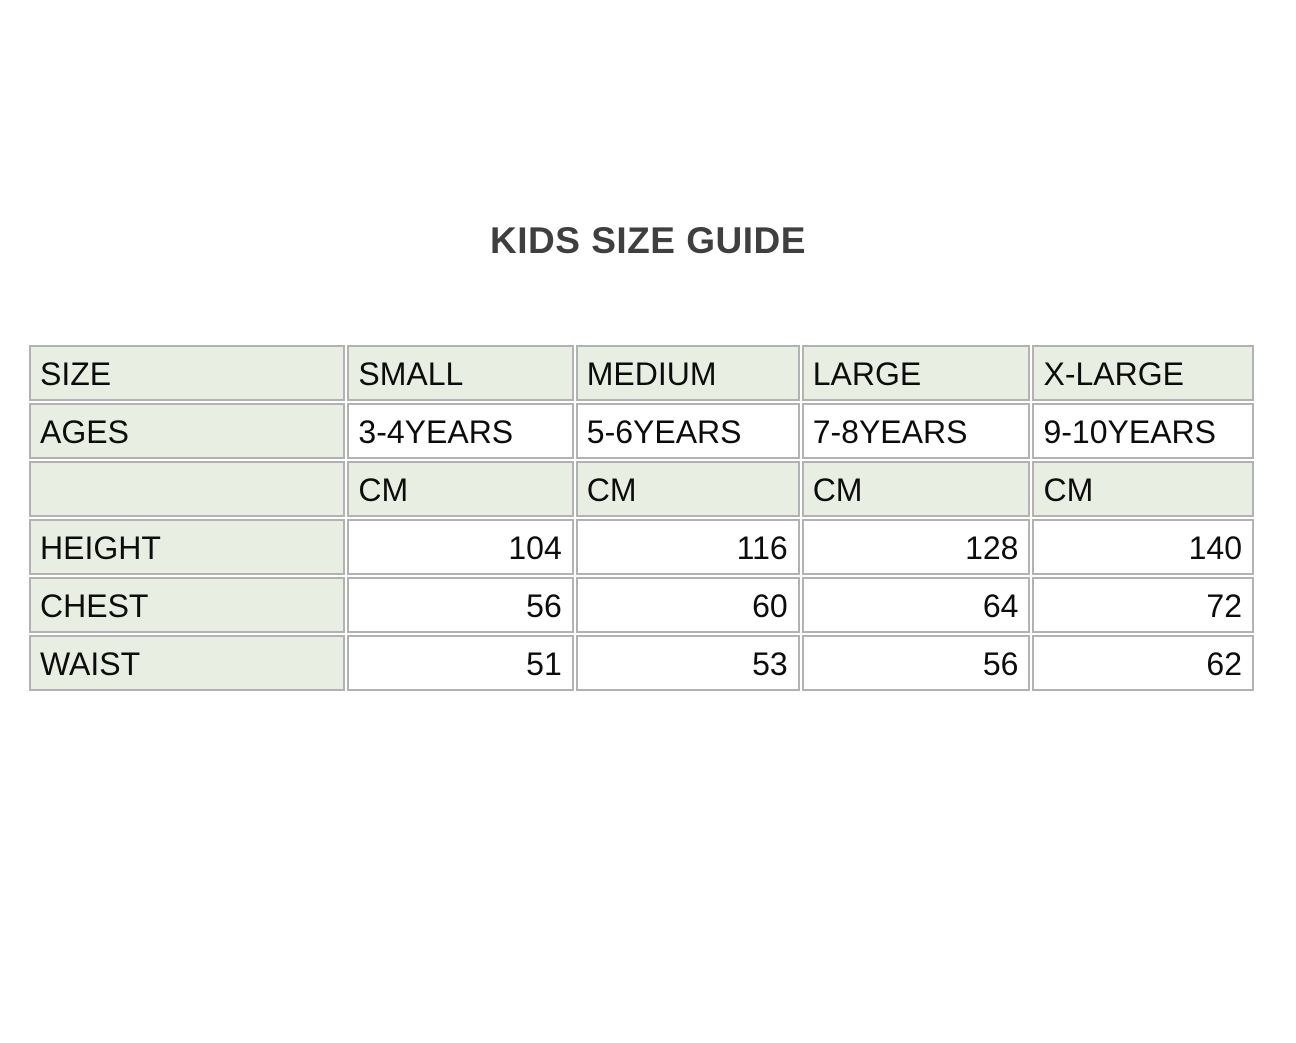  Describe the element at coordinates (460, 489) in the screenshot. I see `units-small-label: CM` at that location.